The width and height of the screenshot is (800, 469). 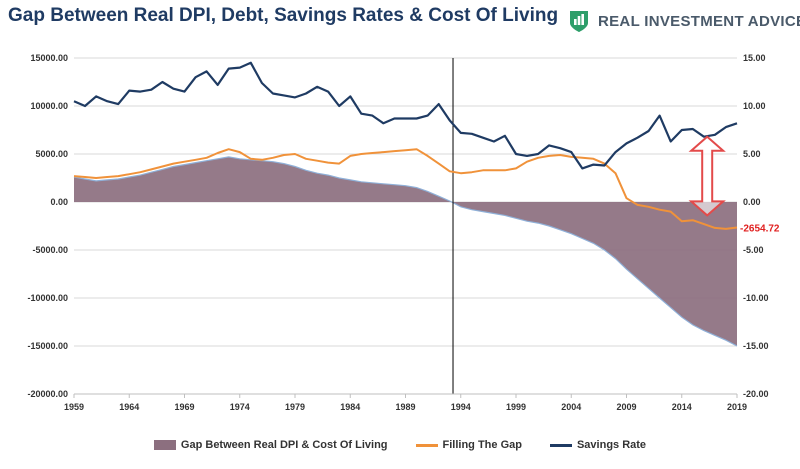 What do you see at coordinates (753, 250) in the screenshot?
I see `y-right-tick-label: -5.00` at bounding box center [753, 250].